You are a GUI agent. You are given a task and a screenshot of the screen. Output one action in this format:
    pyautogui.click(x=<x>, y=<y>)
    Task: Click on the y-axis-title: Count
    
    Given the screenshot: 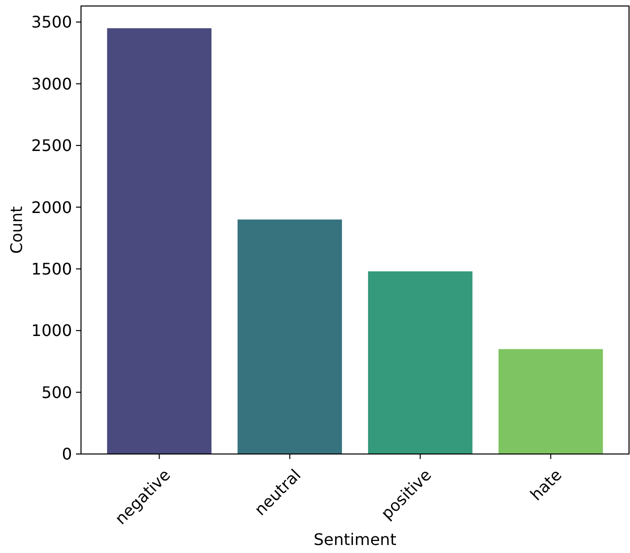 What is the action you would take?
    pyautogui.click(x=16, y=230)
    